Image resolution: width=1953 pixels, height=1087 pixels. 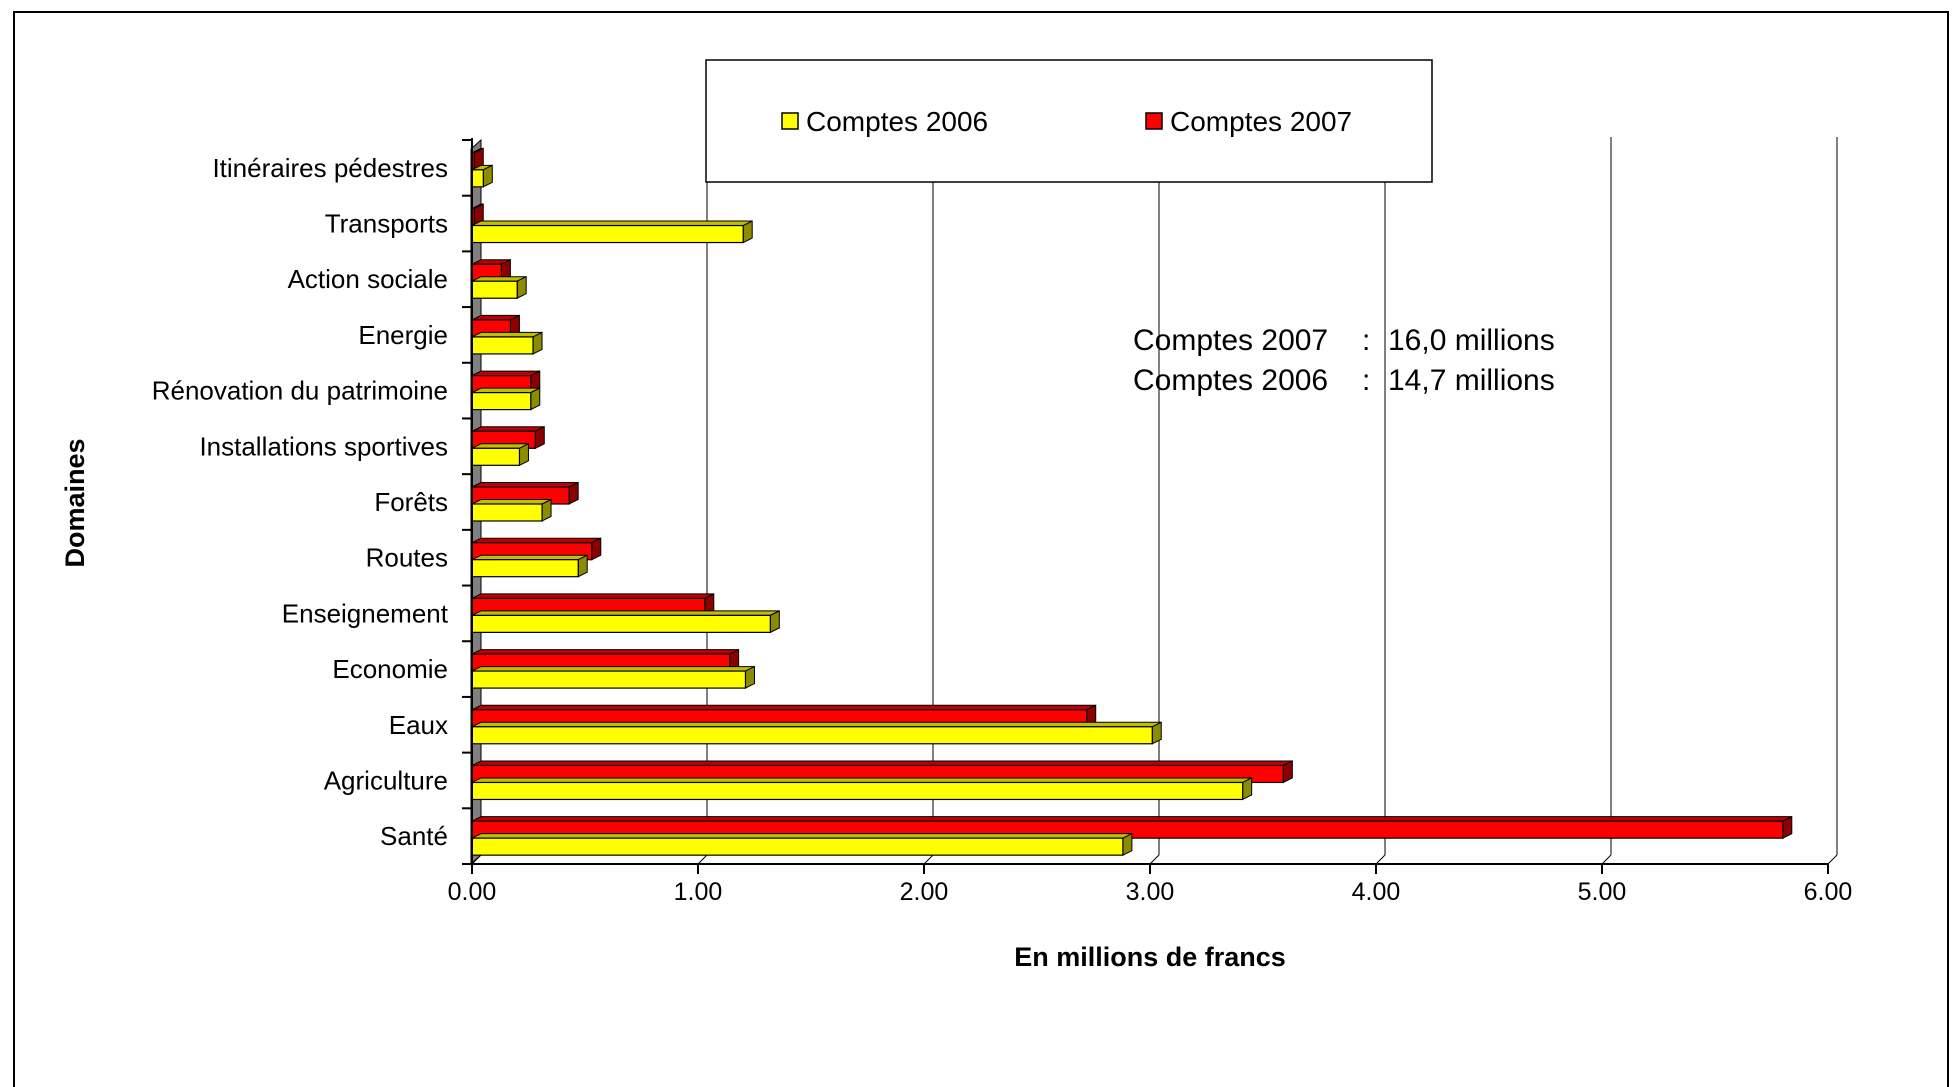 What do you see at coordinates (300, 391) in the screenshot?
I see `category-label: Rénovation du patrimoine` at bounding box center [300, 391].